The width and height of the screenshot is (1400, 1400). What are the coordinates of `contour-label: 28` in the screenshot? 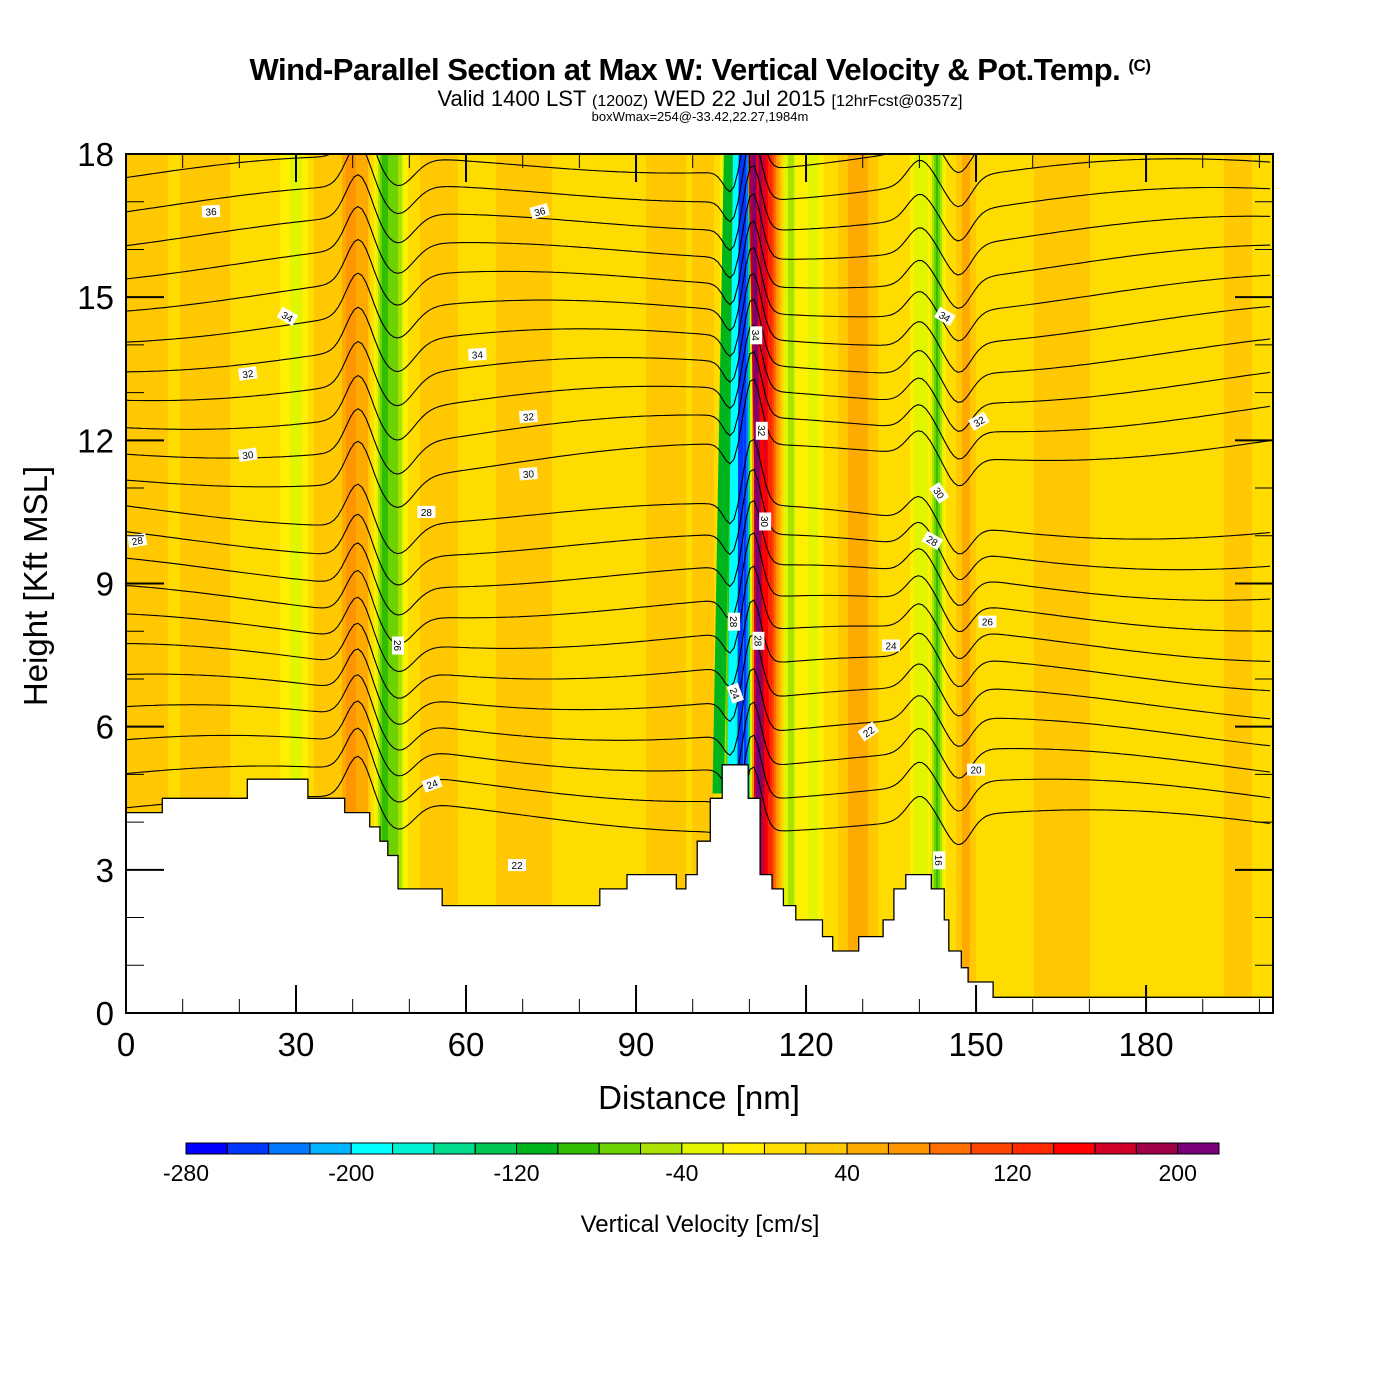 It's located at (734, 621).